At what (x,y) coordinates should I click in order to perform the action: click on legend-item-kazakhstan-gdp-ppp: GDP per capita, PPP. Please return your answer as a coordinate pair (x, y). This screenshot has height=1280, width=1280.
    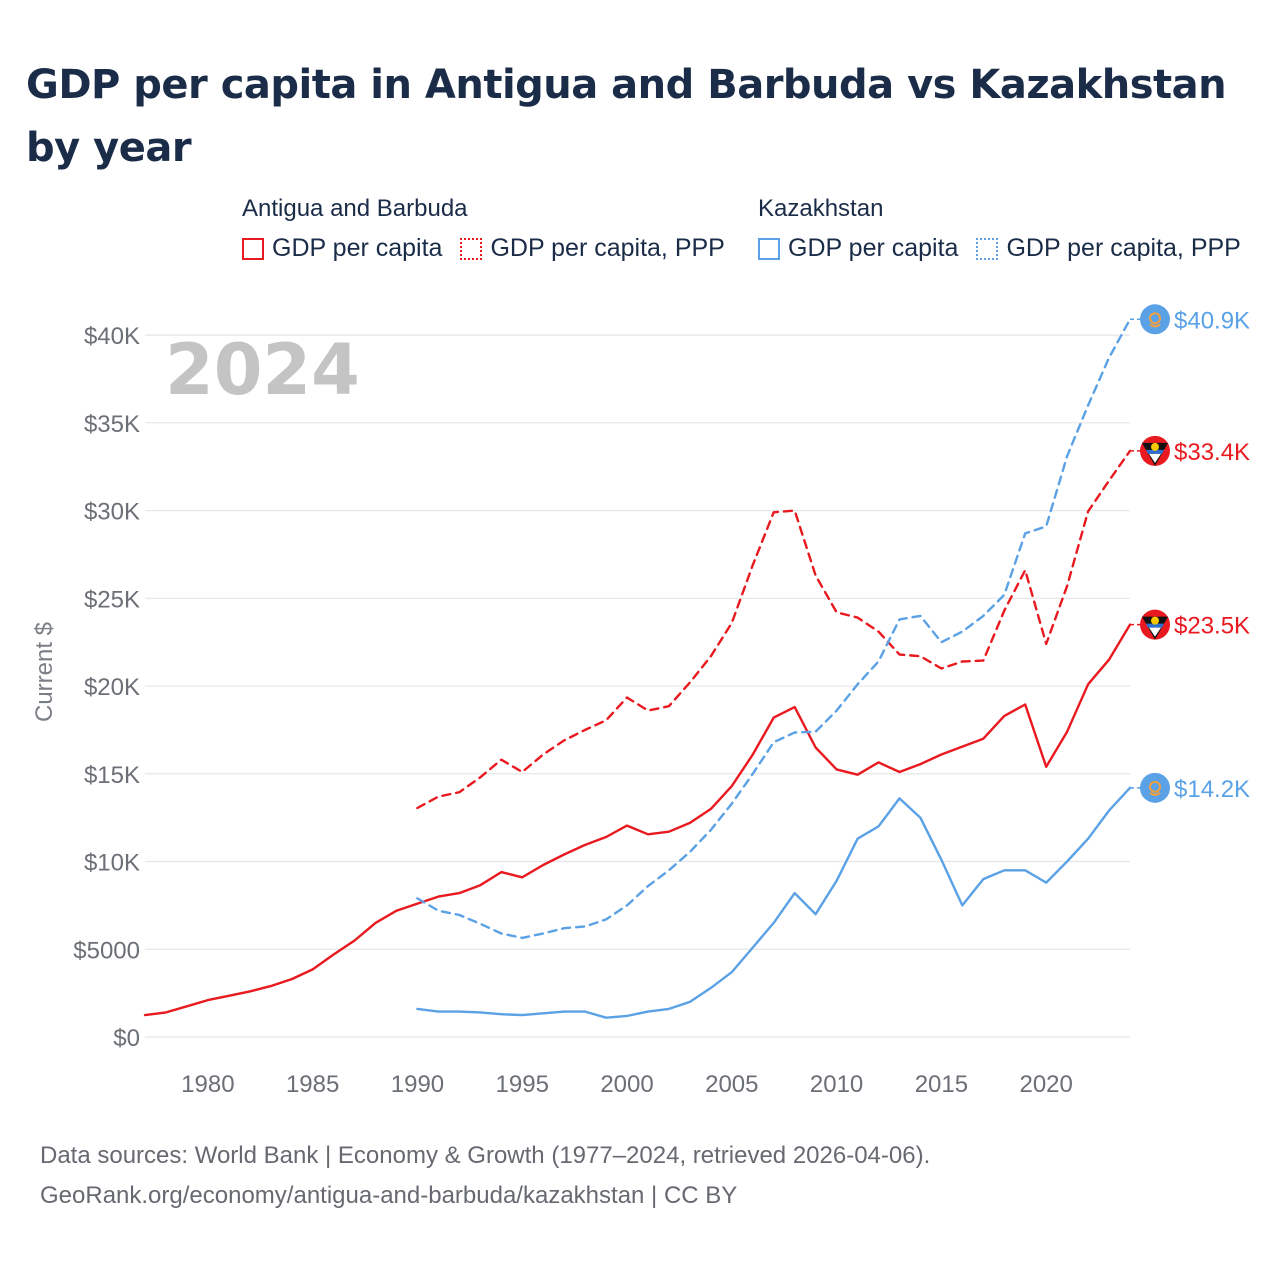
    Looking at the image, I should click on (1108, 248).